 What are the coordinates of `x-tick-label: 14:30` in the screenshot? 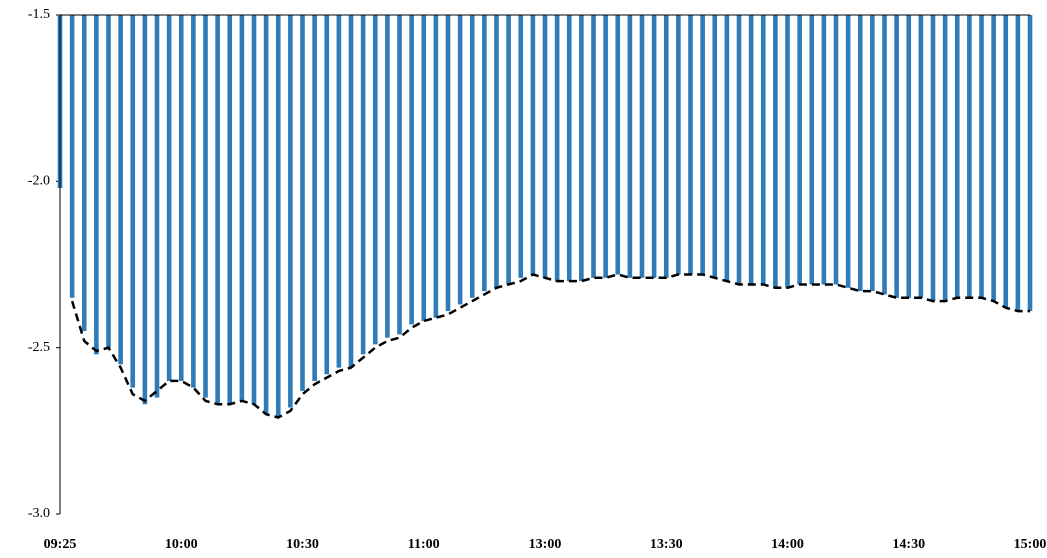 It's located at (908, 544).